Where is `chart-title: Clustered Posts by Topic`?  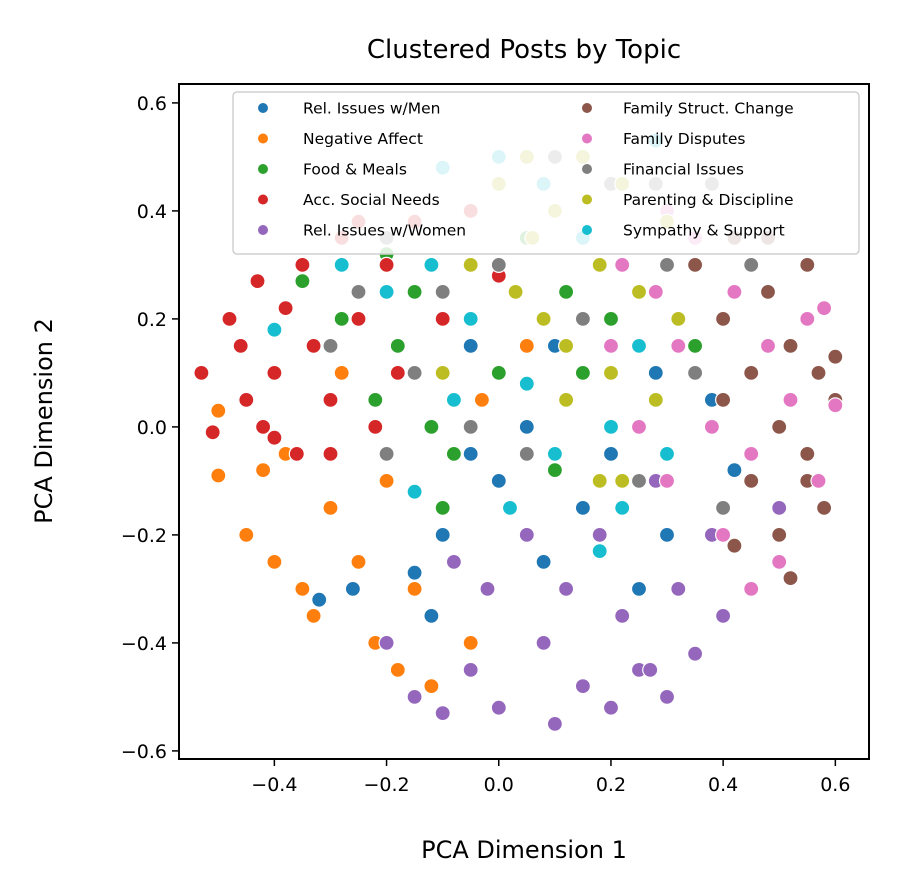
chart-title: Clustered Posts by Topic is located at coordinates (524, 50).